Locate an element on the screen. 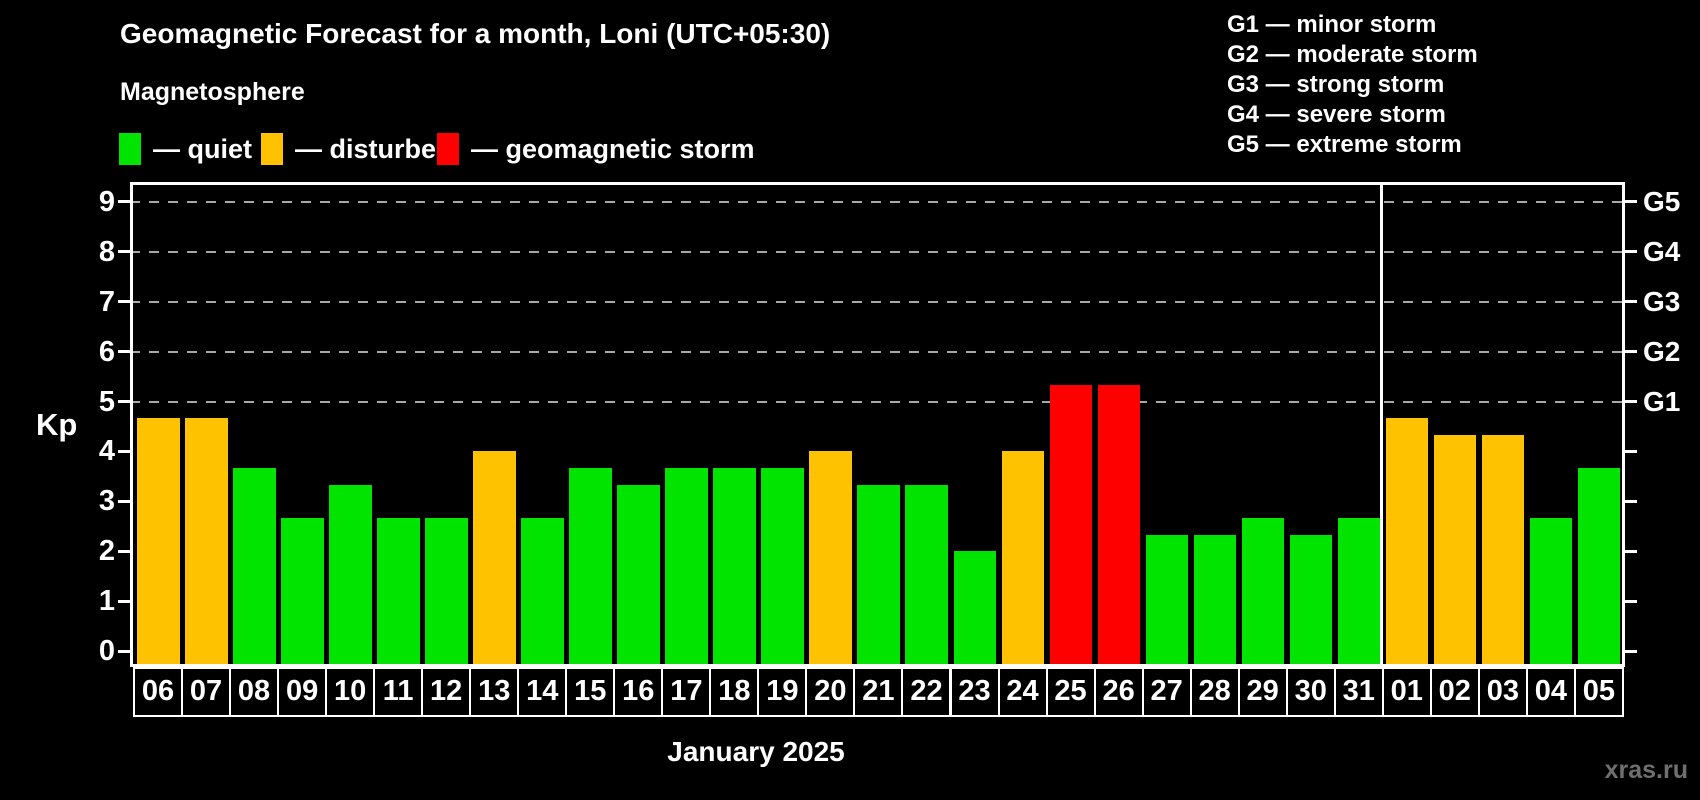  date-cell-10: 10 is located at coordinates (350, 692).